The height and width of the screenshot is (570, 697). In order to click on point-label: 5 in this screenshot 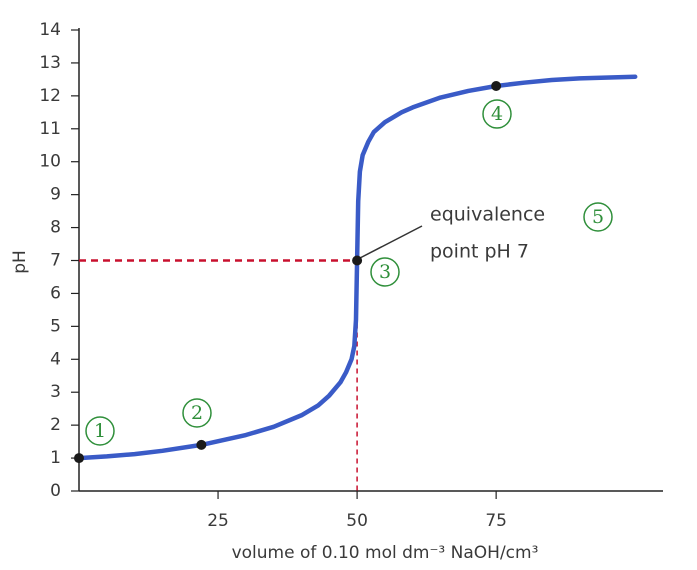, I will do `click(598, 217)`.